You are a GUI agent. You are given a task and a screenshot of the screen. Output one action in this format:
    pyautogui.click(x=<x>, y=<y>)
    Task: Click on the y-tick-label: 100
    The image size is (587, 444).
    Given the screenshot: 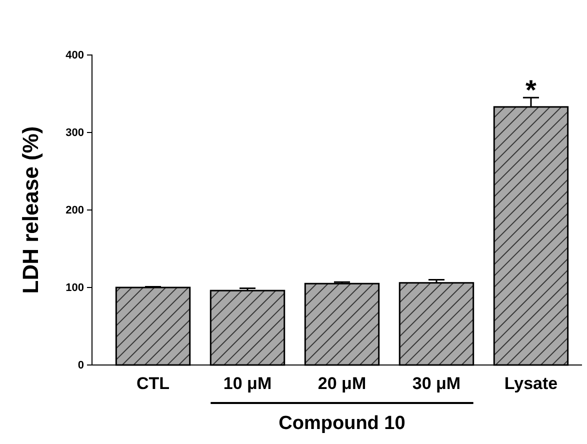 What is the action you would take?
    pyautogui.click(x=75, y=288)
    